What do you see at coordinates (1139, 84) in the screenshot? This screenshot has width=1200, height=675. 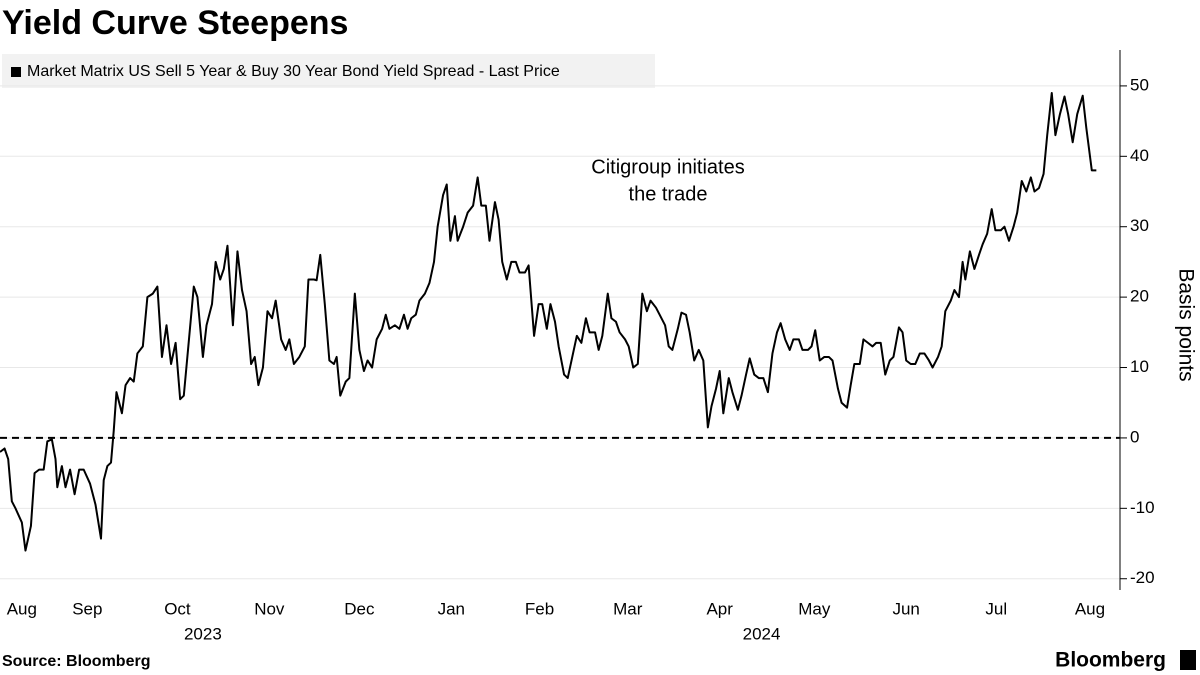 I see `y-tick-label: 50` at bounding box center [1139, 84].